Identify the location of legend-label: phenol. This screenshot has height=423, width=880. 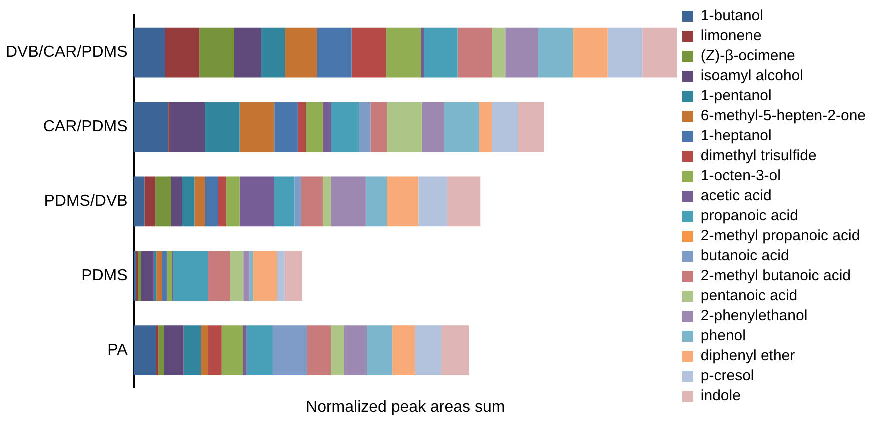
(723, 336).